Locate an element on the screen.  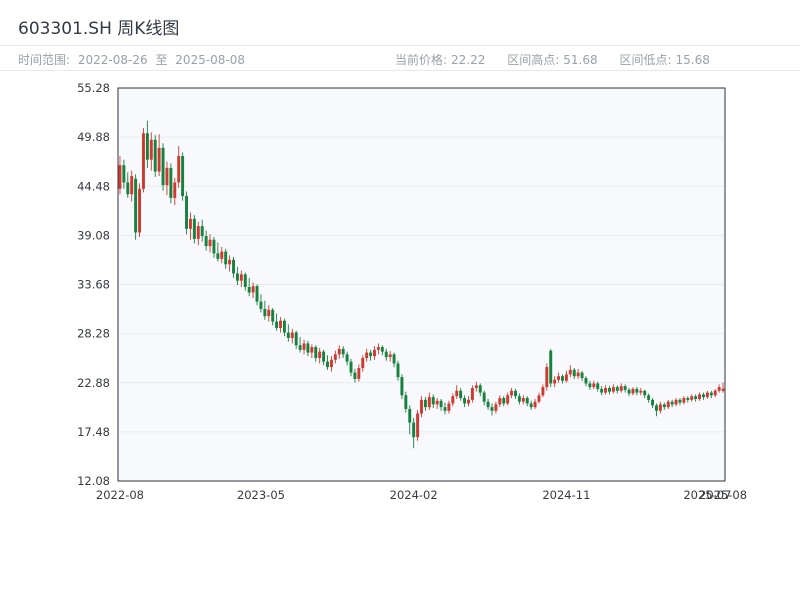
y-tick-label: 44.48 is located at coordinates (93, 186).